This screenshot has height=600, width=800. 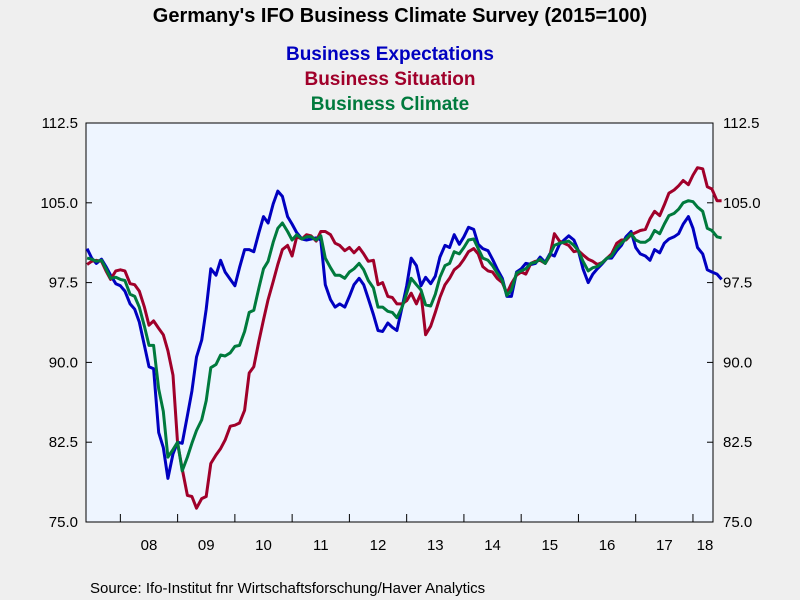 I want to click on x-tick-label: 13, so click(x=435, y=545).